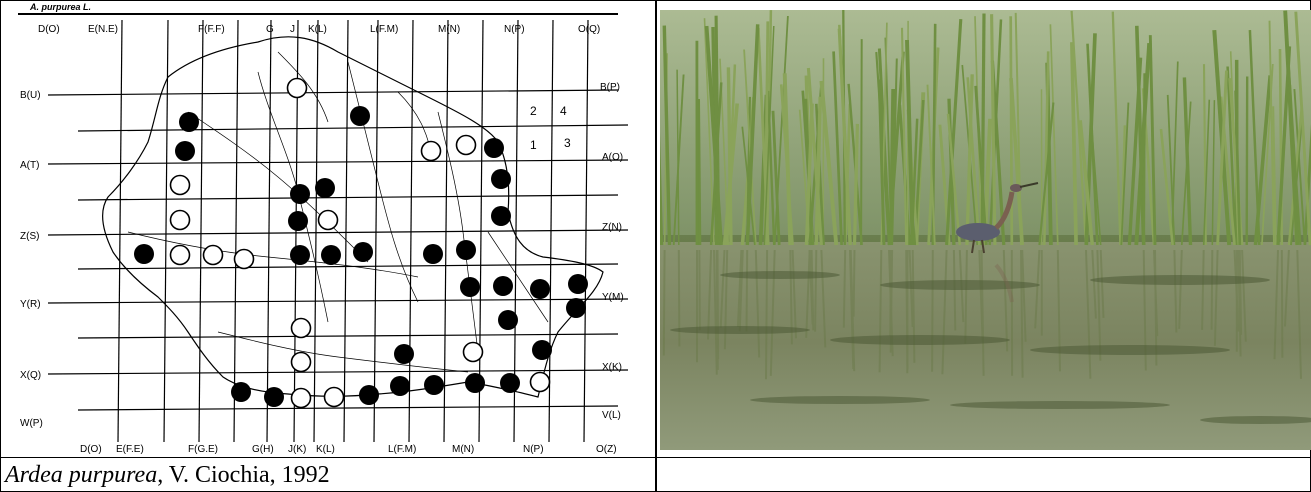 This screenshot has width=1311, height=492. What do you see at coordinates (270, 29) in the screenshot?
I see `top-label: G` at bounding box center [270, 29].